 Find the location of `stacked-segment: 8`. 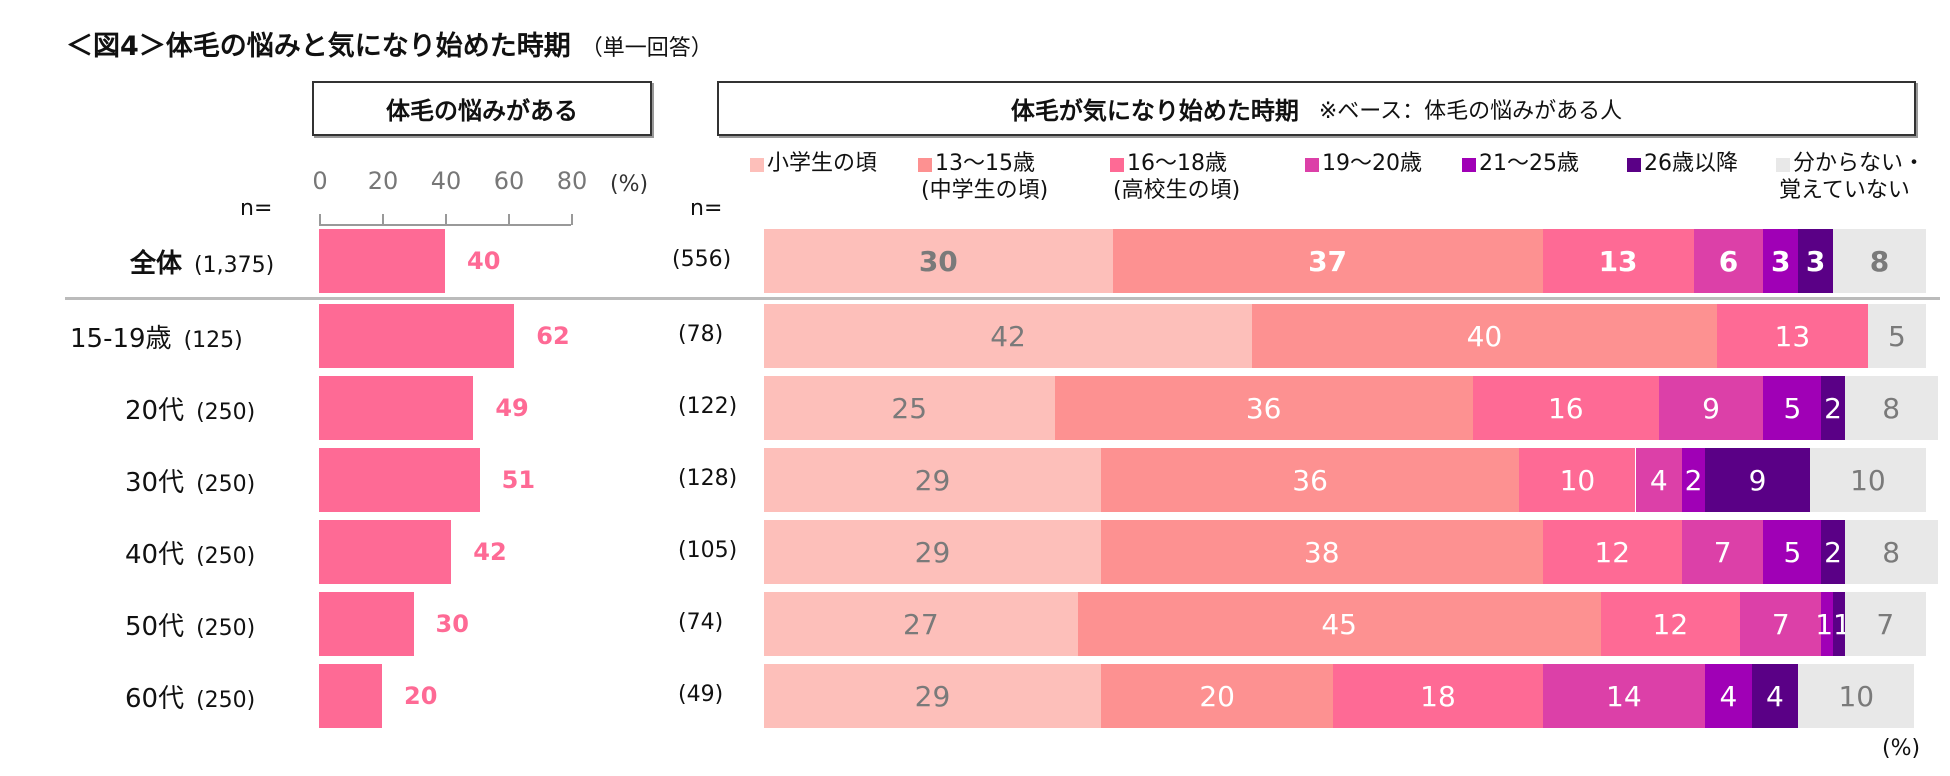

stacked-segment: 8 is located at coordinates (1891, 408).